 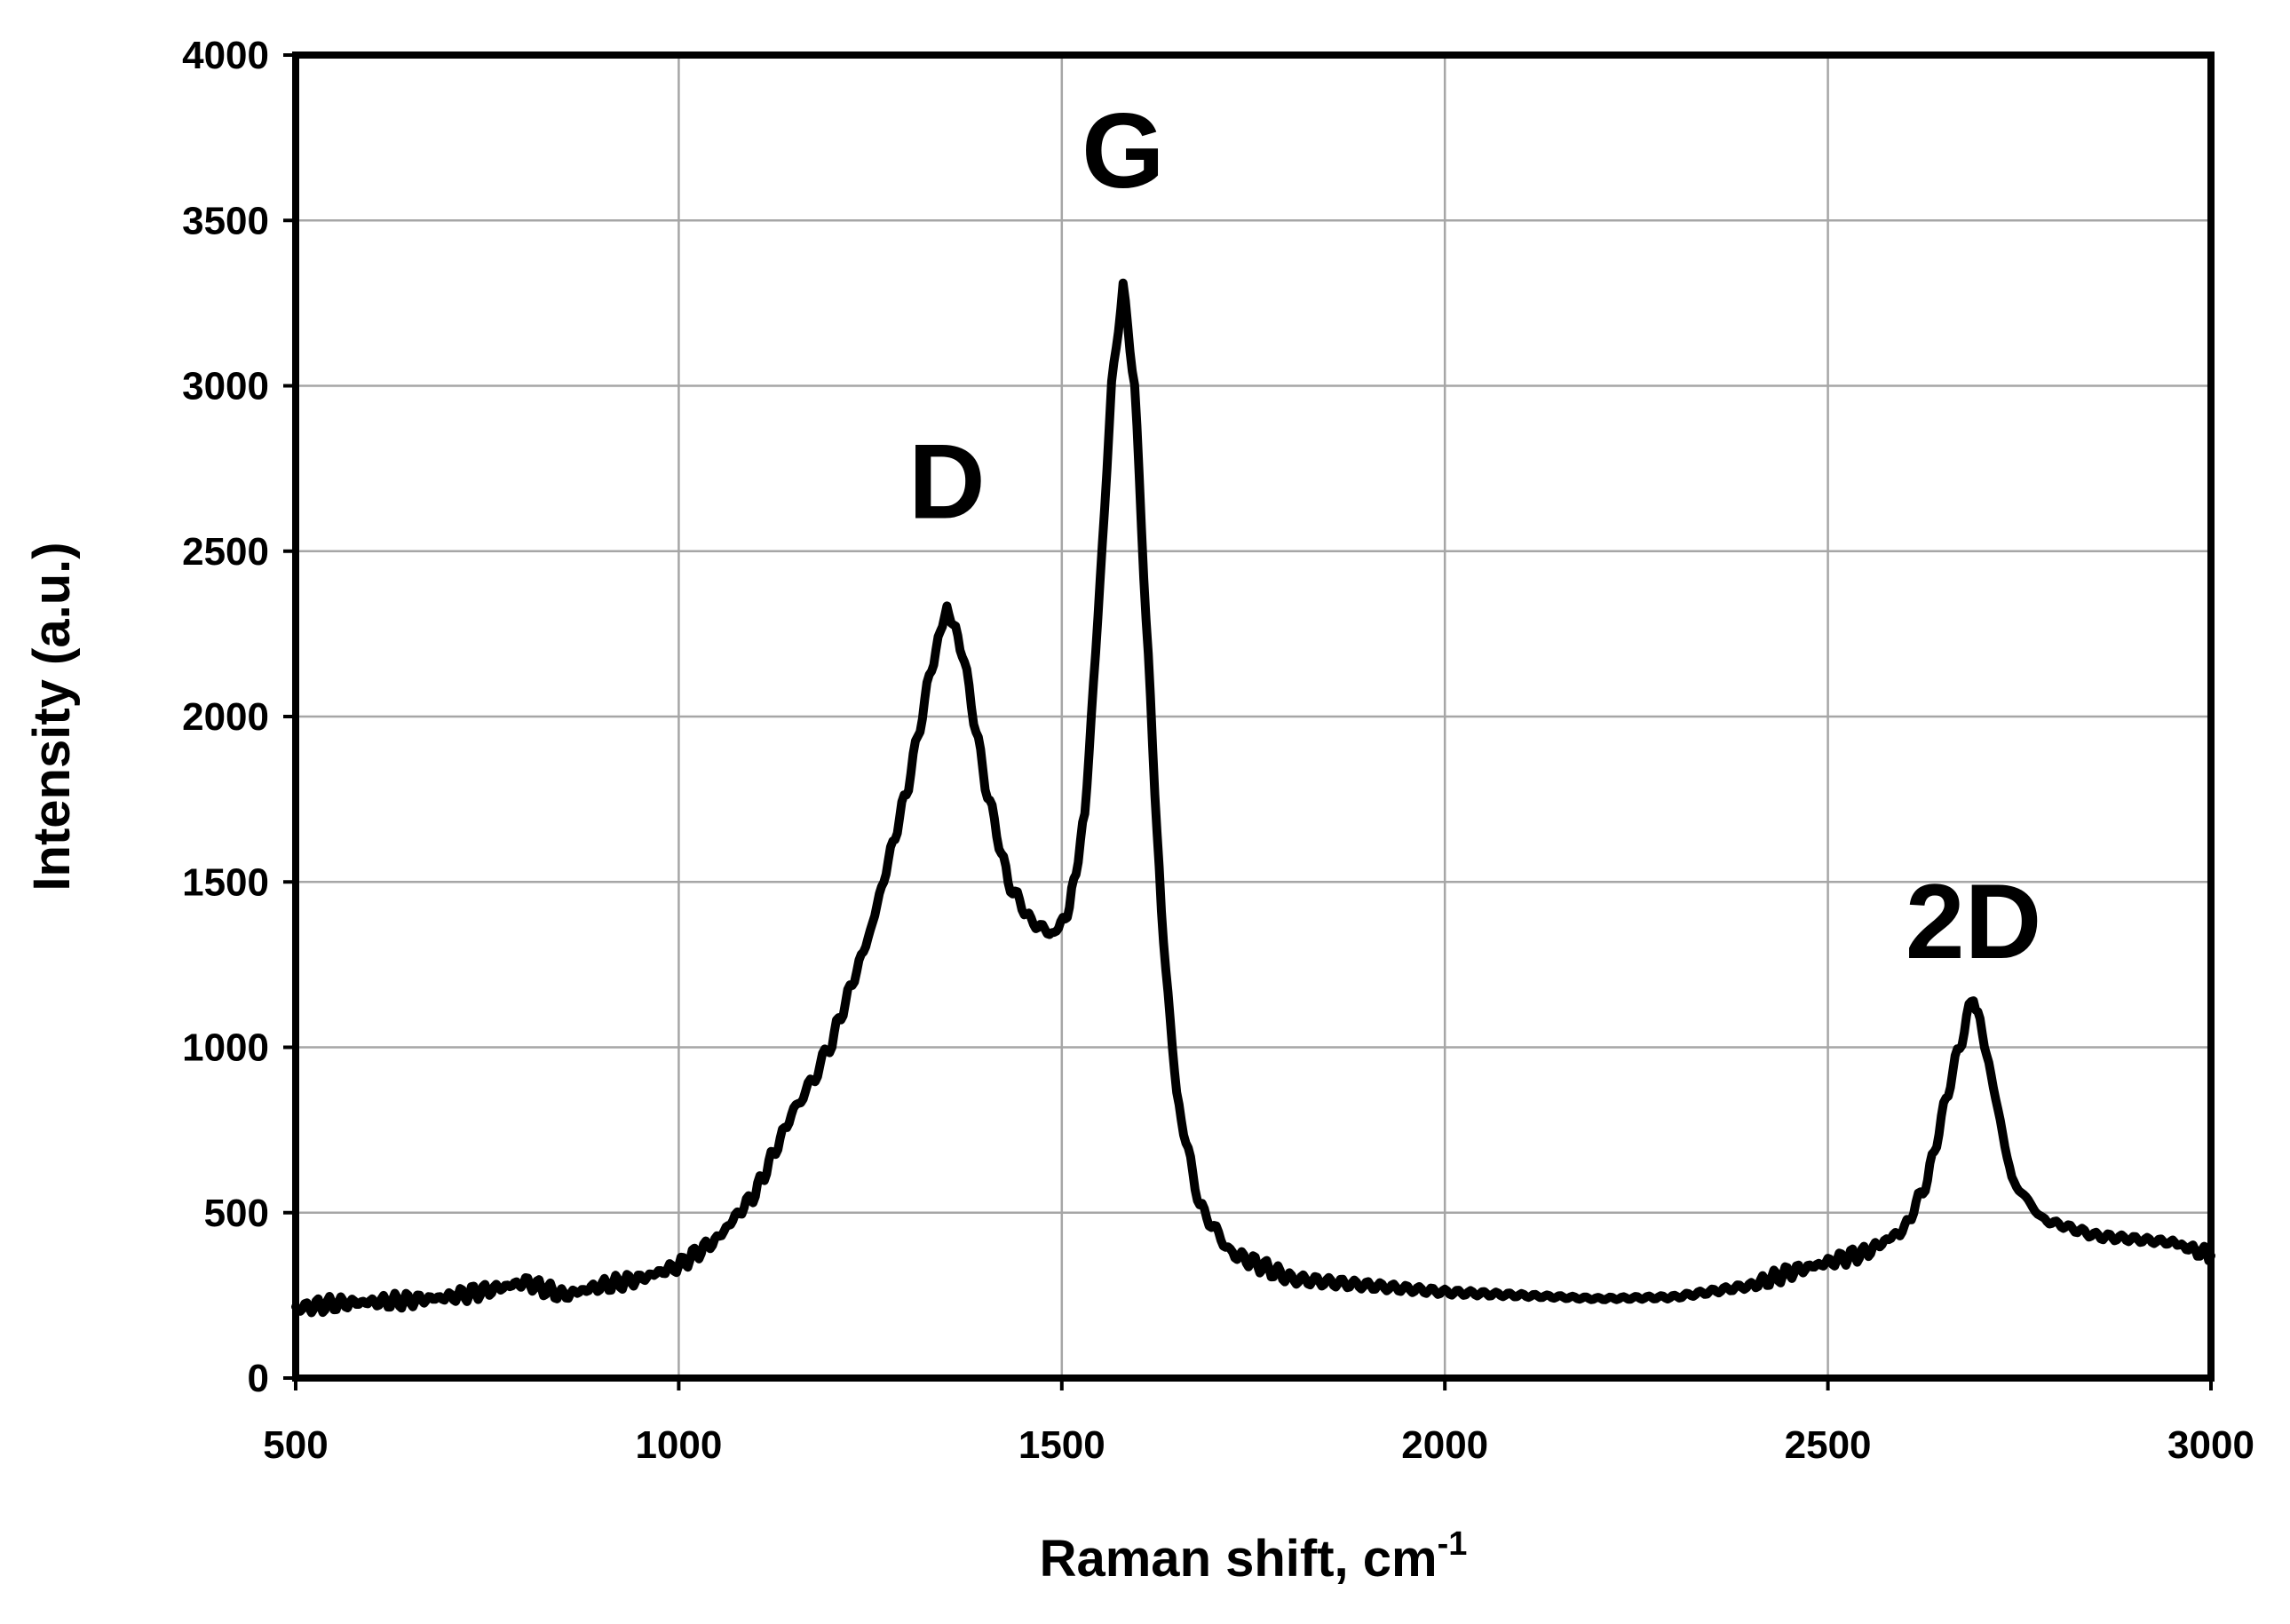 What do you see at coordinates (52, 716) in the screenshot?
I see `y-axis-title: Intensity (a.u.)` at bounding box center [52, 716].